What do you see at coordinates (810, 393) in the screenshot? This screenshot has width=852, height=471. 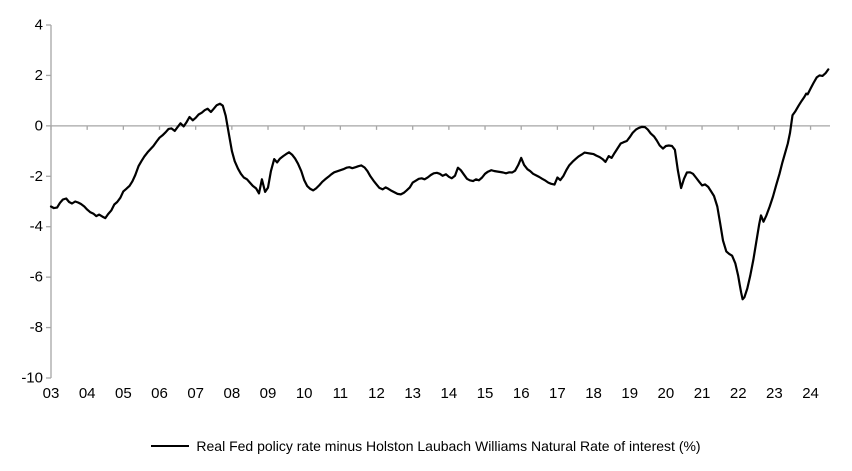 I see `x-tick-label: 24` at bounding box center [810, 393].